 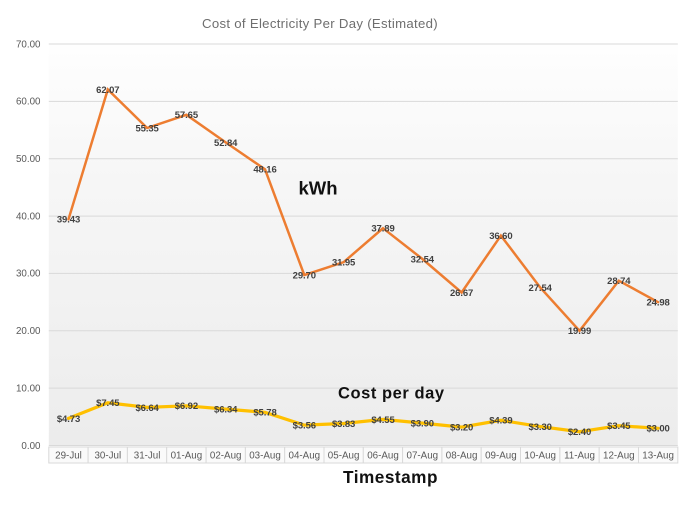 I want to click on svg-text: 06-Aug, so click(x=383, y=456).